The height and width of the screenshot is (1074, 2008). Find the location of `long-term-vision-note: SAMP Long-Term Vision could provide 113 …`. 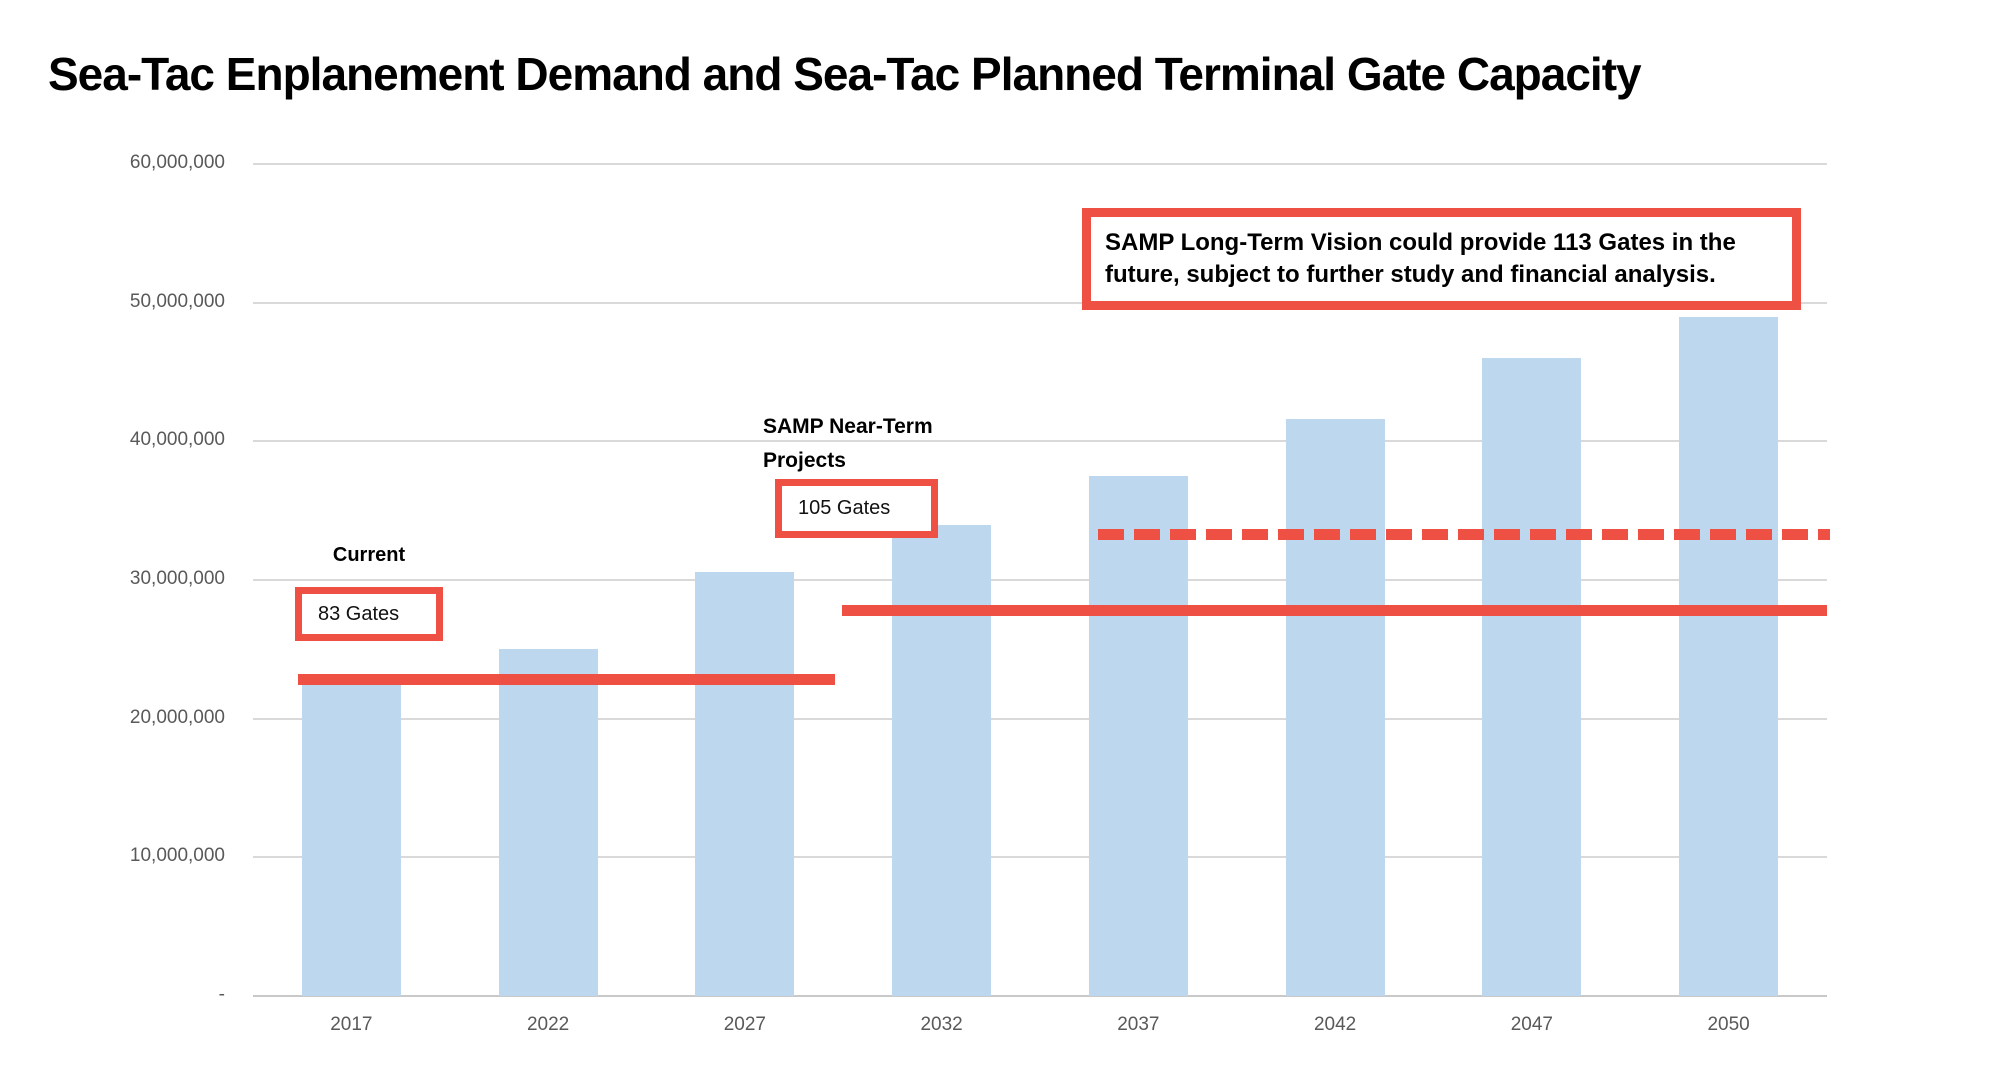

long-term-vision-note: SAMP Long-Term Vision could provide 113 … is located at coordinates (1441, 259).